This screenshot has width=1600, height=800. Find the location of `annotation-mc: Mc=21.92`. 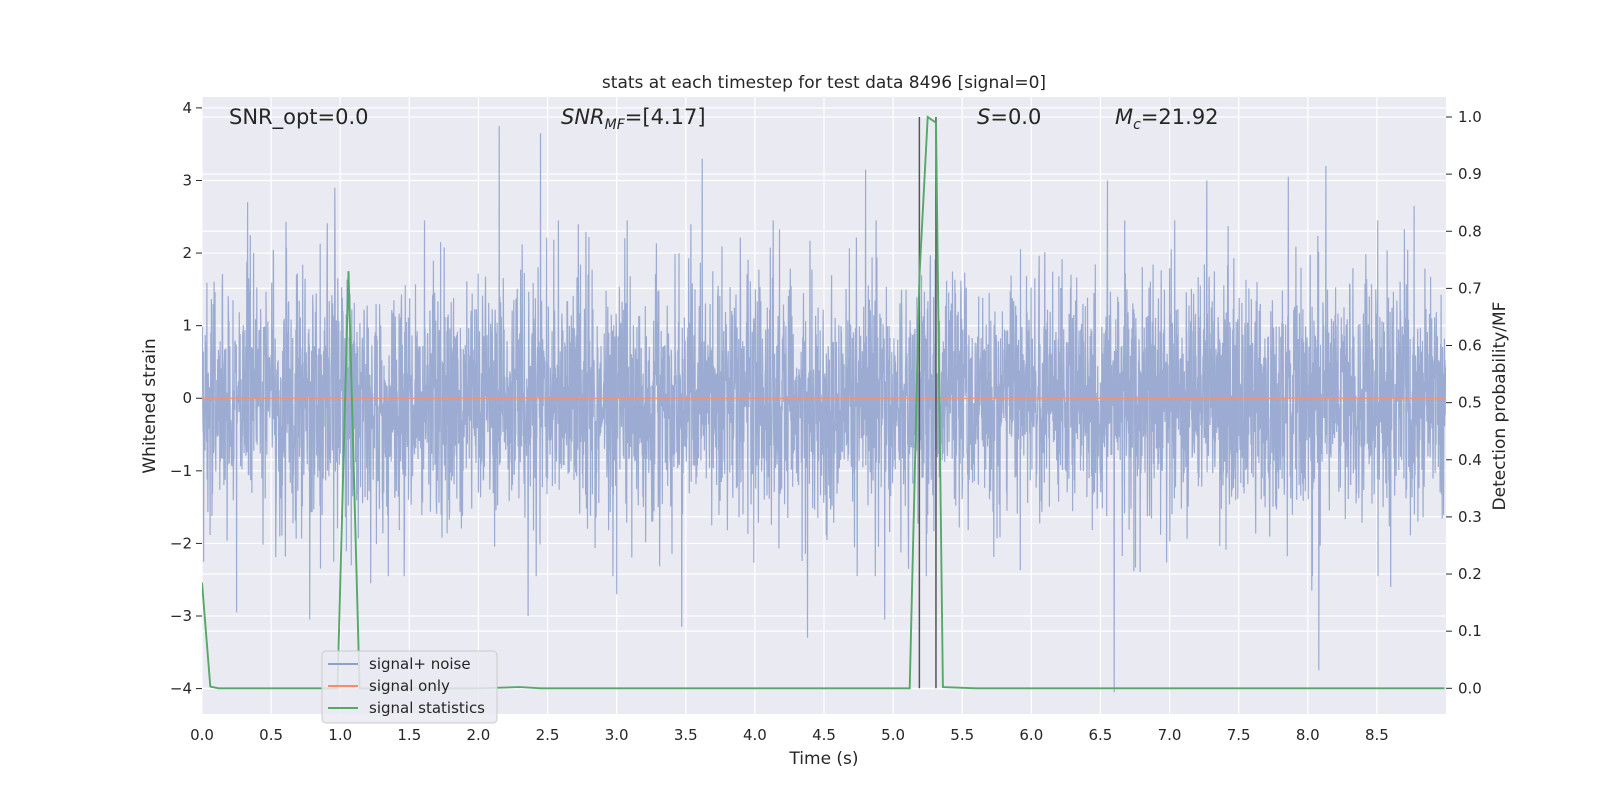

annotation-mc: Mc=21.92 is located at coordinates (1167, 119).